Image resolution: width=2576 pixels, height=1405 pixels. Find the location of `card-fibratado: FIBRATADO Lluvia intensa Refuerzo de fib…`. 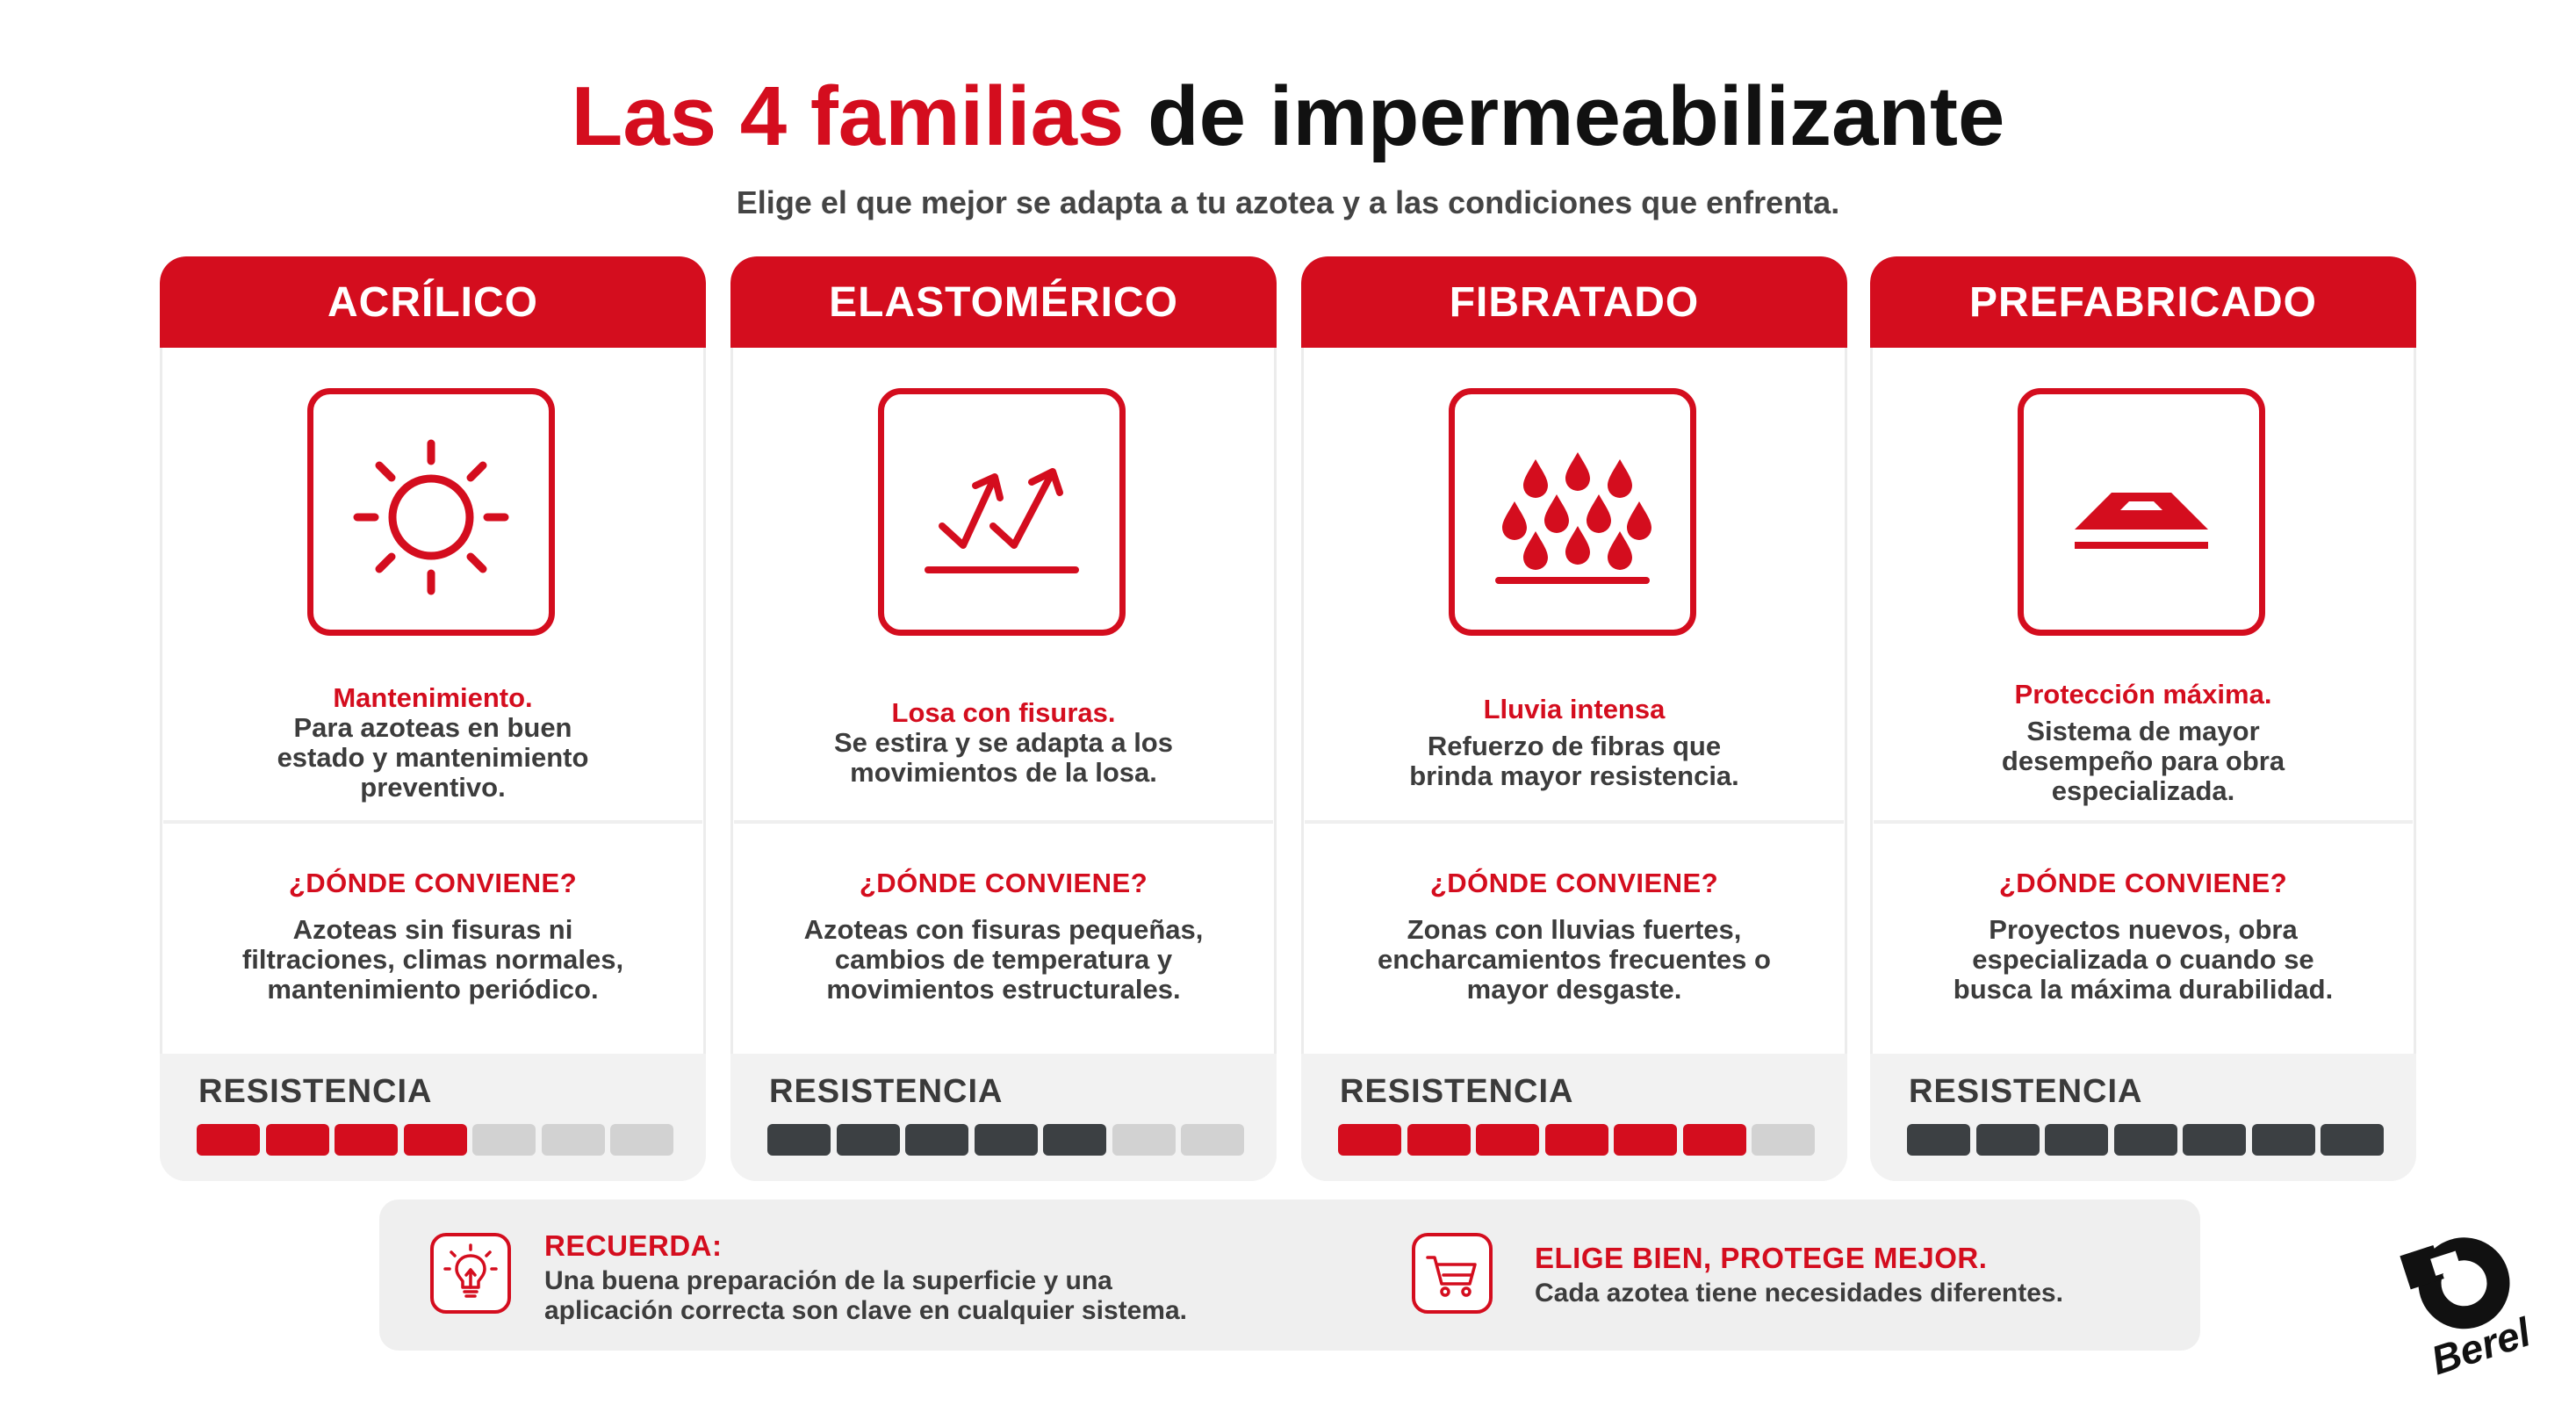

card-fibratado: FIBRATADO Lluvia intensa Refuerzo de fib… is located at coordinates (1574, 719).